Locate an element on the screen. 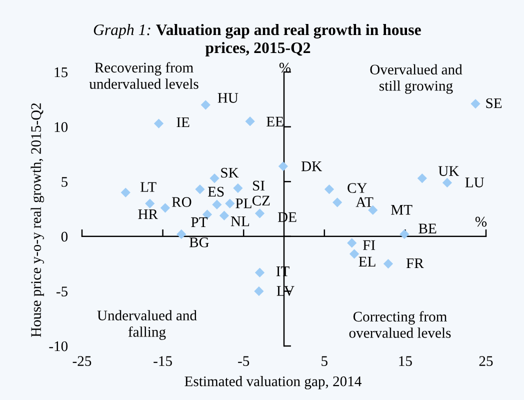 This screenshot has height=400, width=524. annotation: Overvalued and still growing is located at coordinates (416, 79).